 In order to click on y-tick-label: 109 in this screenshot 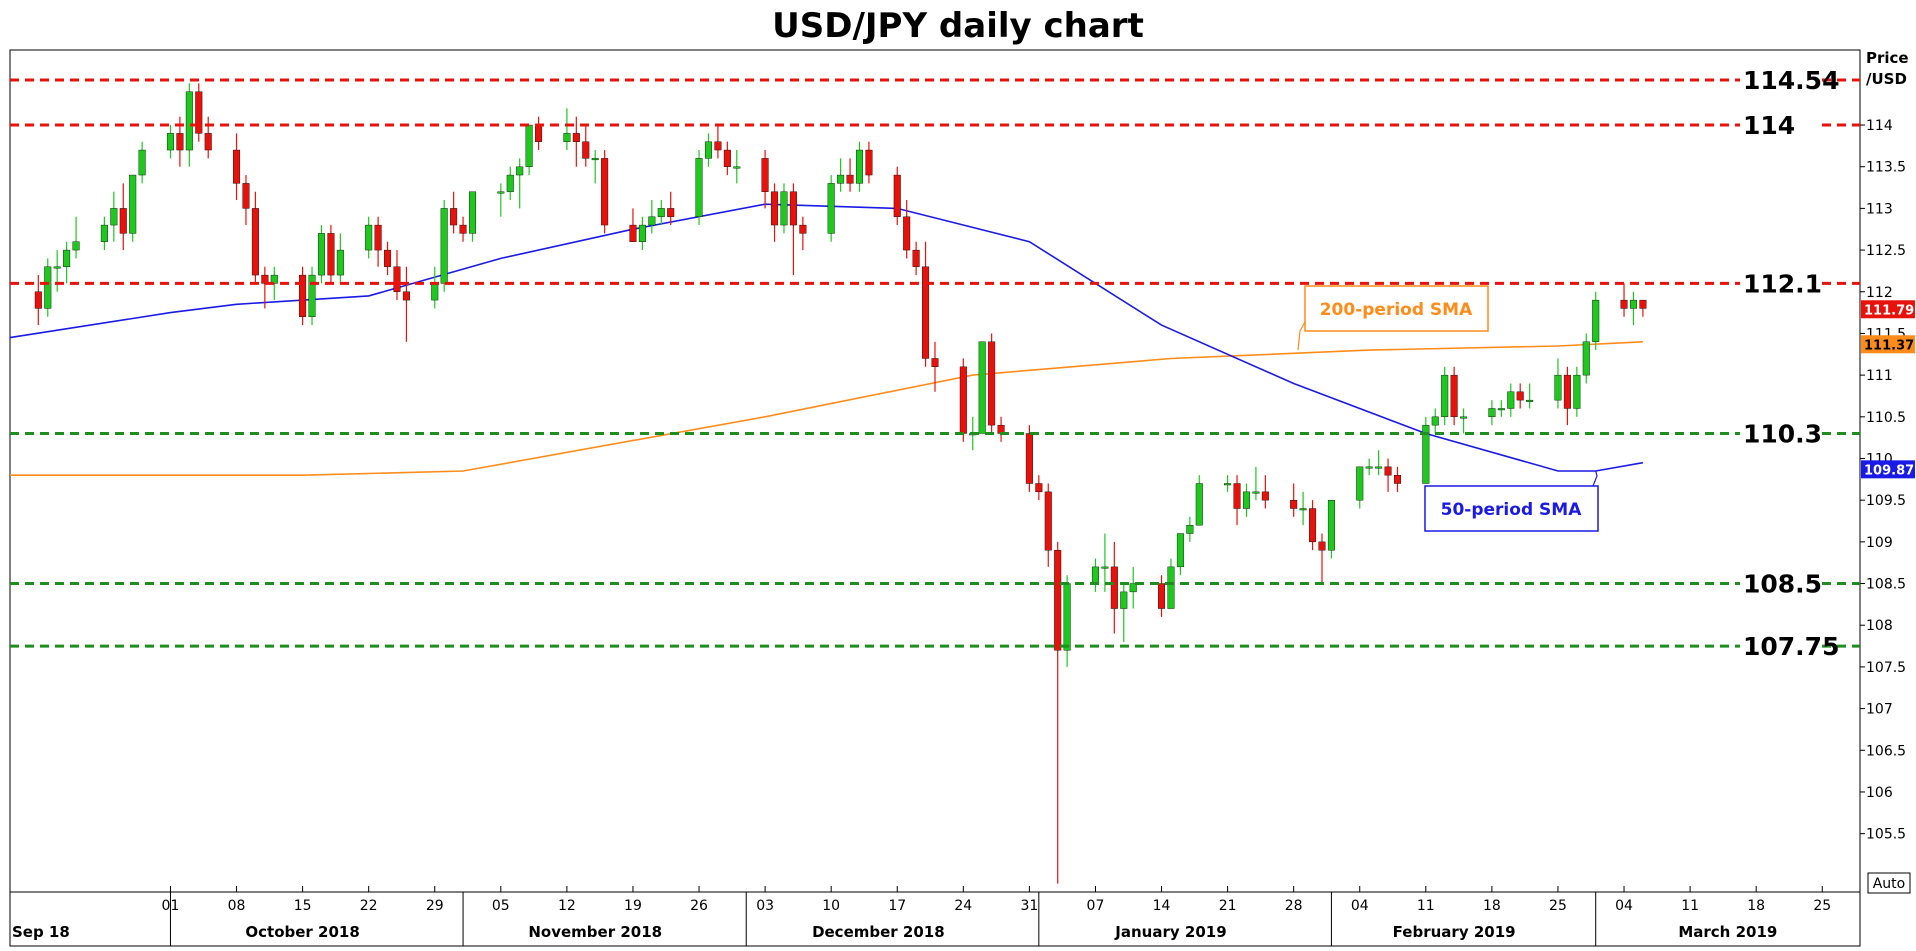, I will do `click(1879, 543)`.